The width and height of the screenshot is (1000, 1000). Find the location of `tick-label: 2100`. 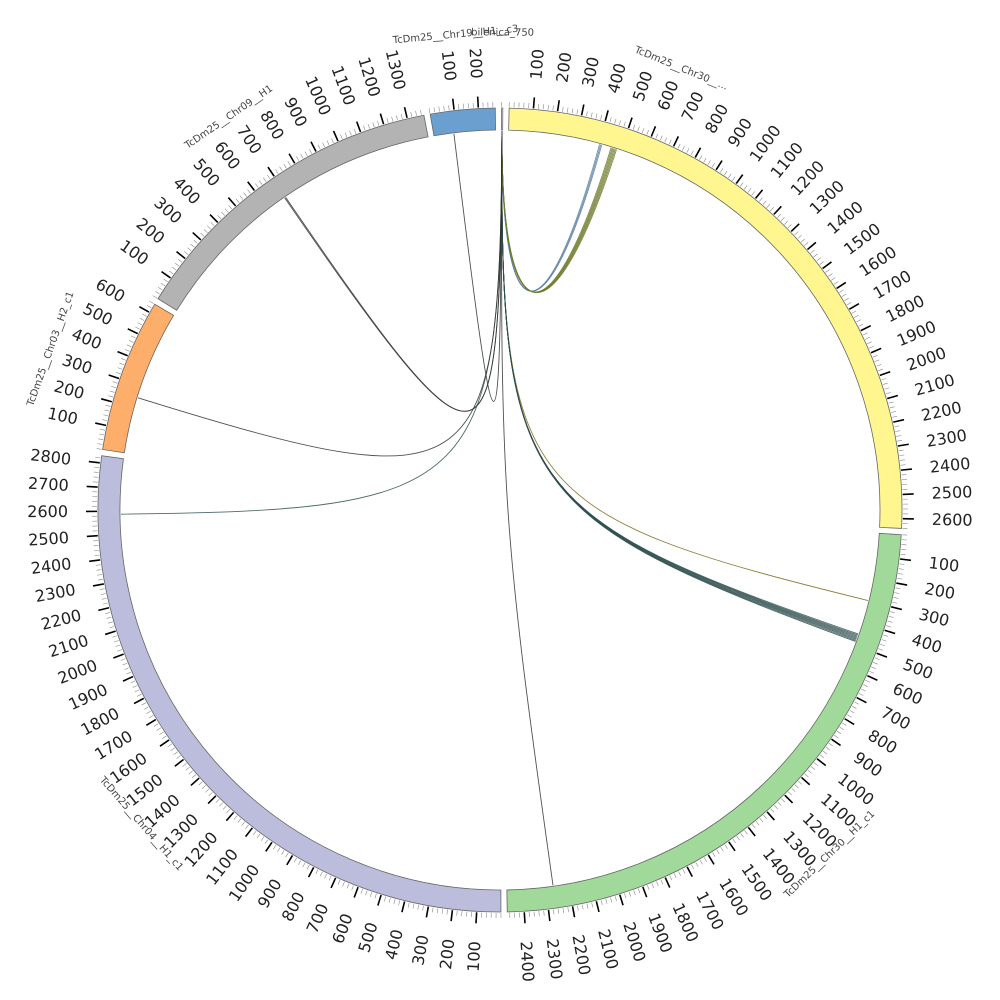

tick-label: 2100 is located at coordinates (608, 949).